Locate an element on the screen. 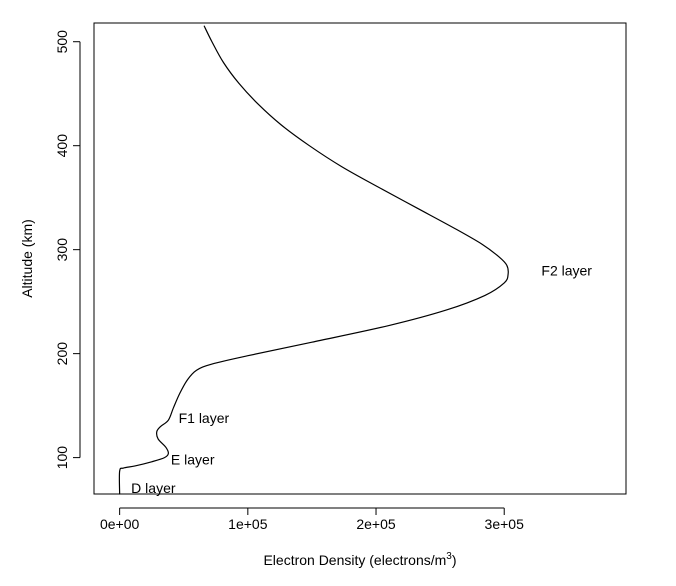 The image size is (676, 586). annotation-3: D layer is located at coordinates (153, 488).